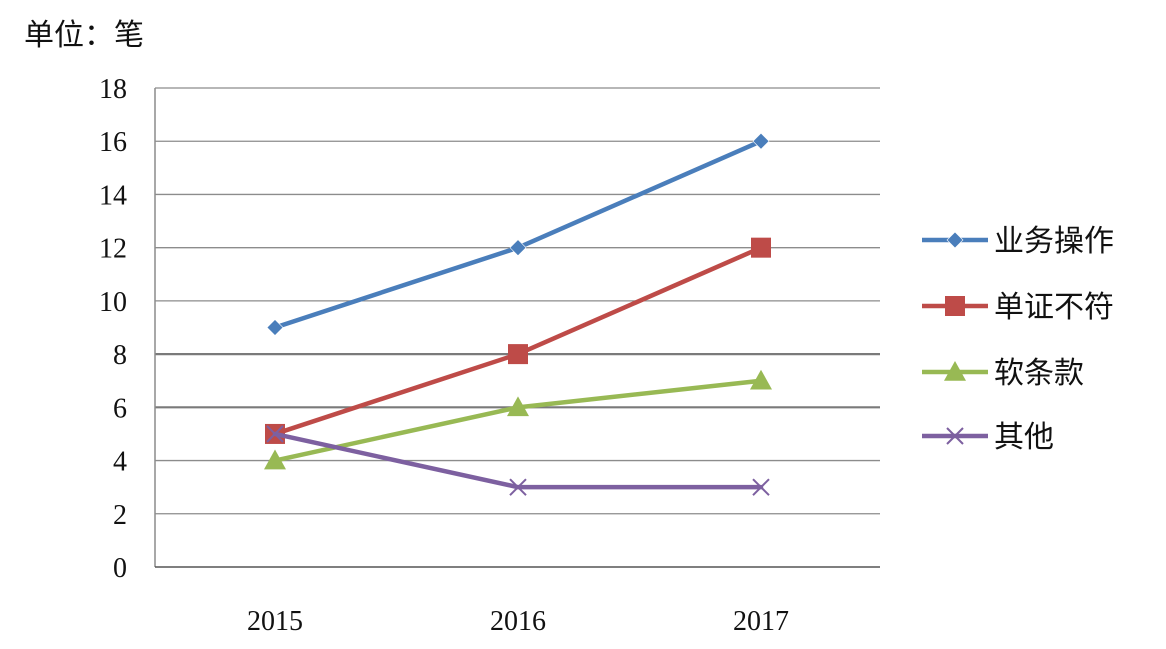 The image size is (1166, 649). What do you see at coordinates (113, 302) in the screenshot?
I see `y-tick-label: 10` at bounding box center [113, 302].